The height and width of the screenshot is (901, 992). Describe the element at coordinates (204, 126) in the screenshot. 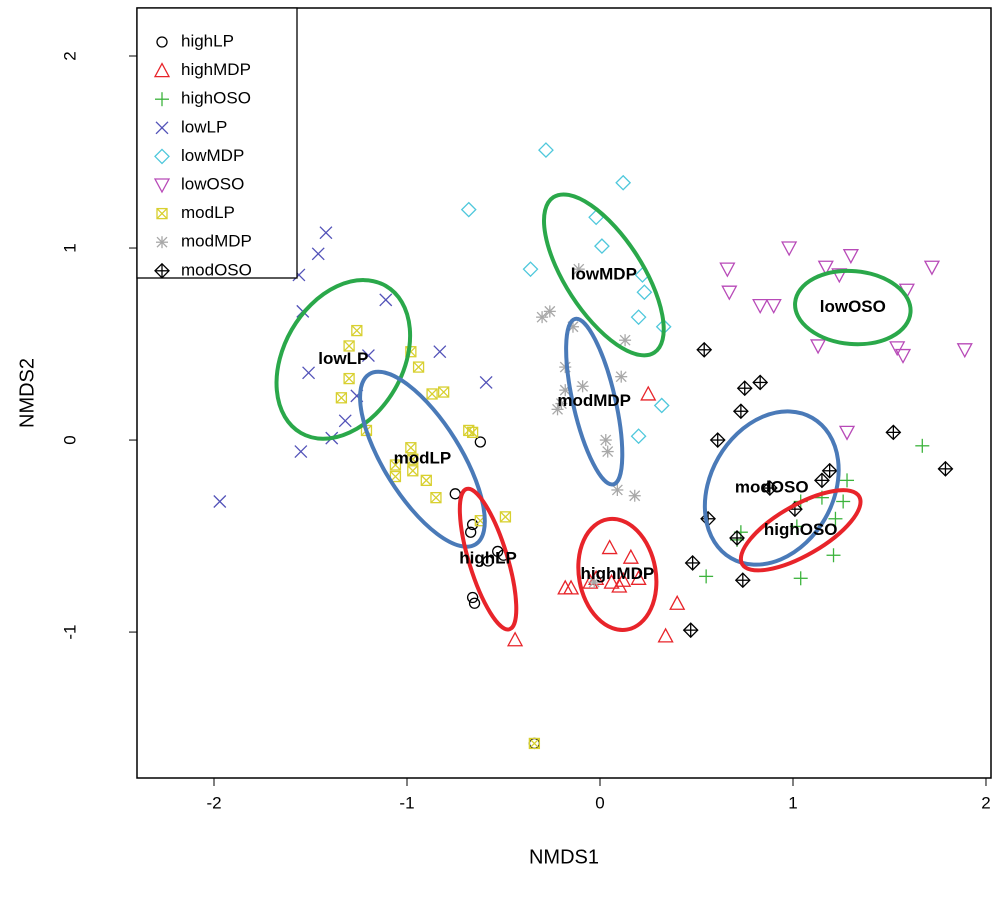

I see `legend-label: lowLP` at that location.